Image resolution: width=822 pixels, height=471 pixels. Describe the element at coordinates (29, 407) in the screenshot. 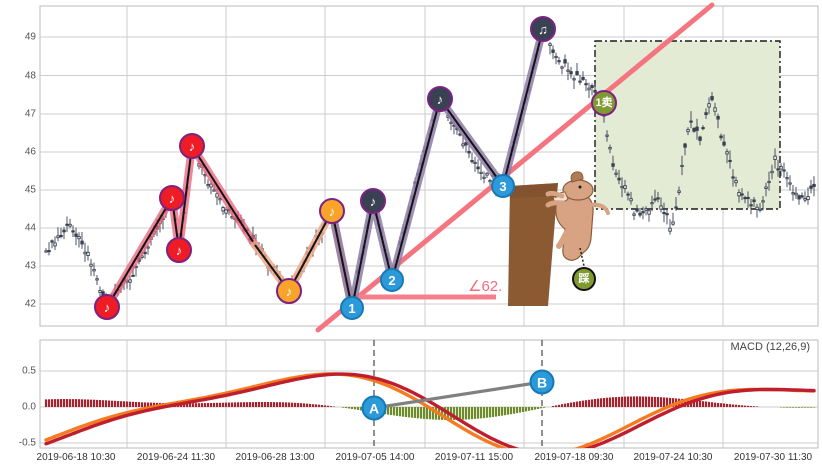

I see `macd-ytick: 0.0` at that location.